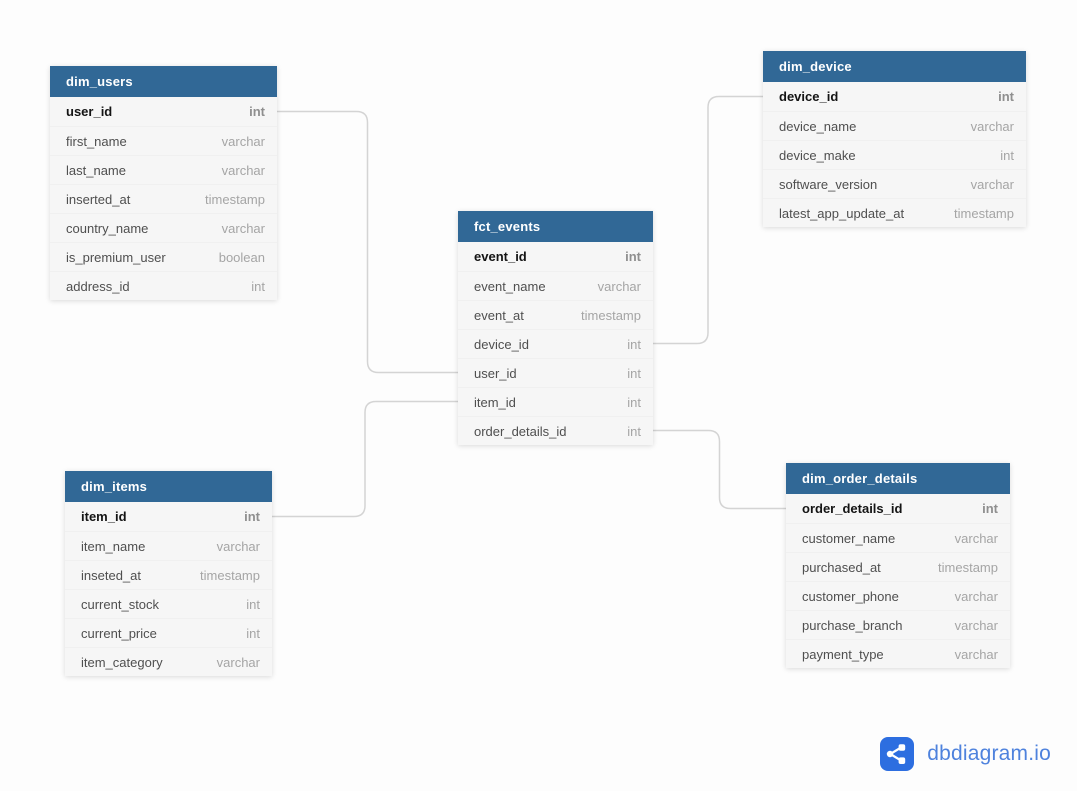 Image resolution: width=1077 pixels, height=791 pixels. I want to click on table-title: dim_items, so click(114, 486).